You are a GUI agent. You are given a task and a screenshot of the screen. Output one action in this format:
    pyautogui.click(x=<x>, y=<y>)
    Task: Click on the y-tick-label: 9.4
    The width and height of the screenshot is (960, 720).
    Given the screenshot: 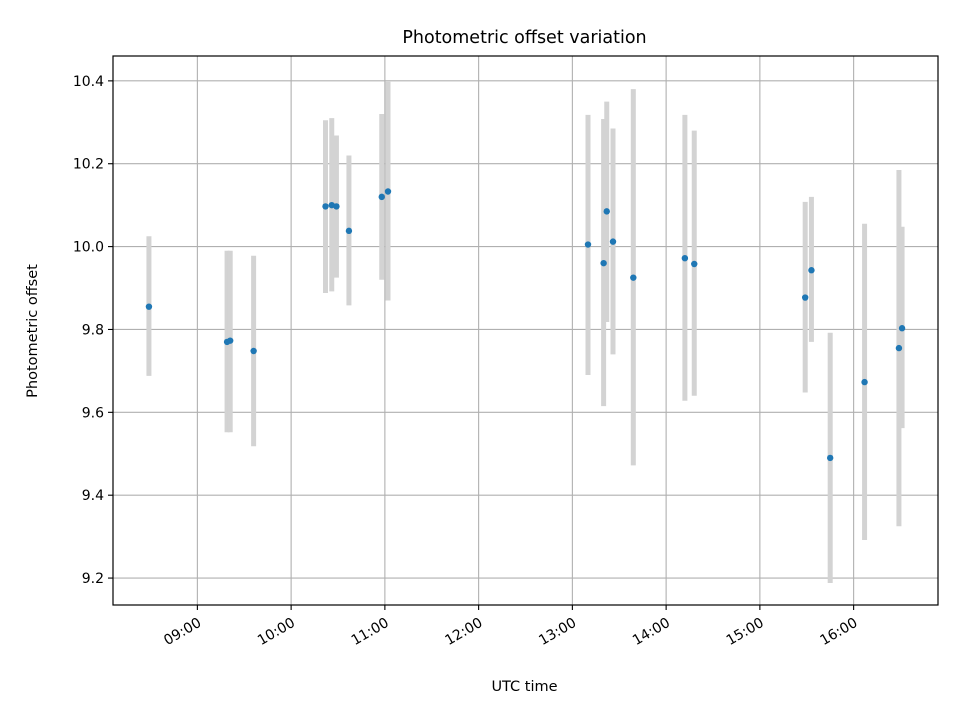 What is the action you would take?
    pyautogui.click(x=93, y=496)
    